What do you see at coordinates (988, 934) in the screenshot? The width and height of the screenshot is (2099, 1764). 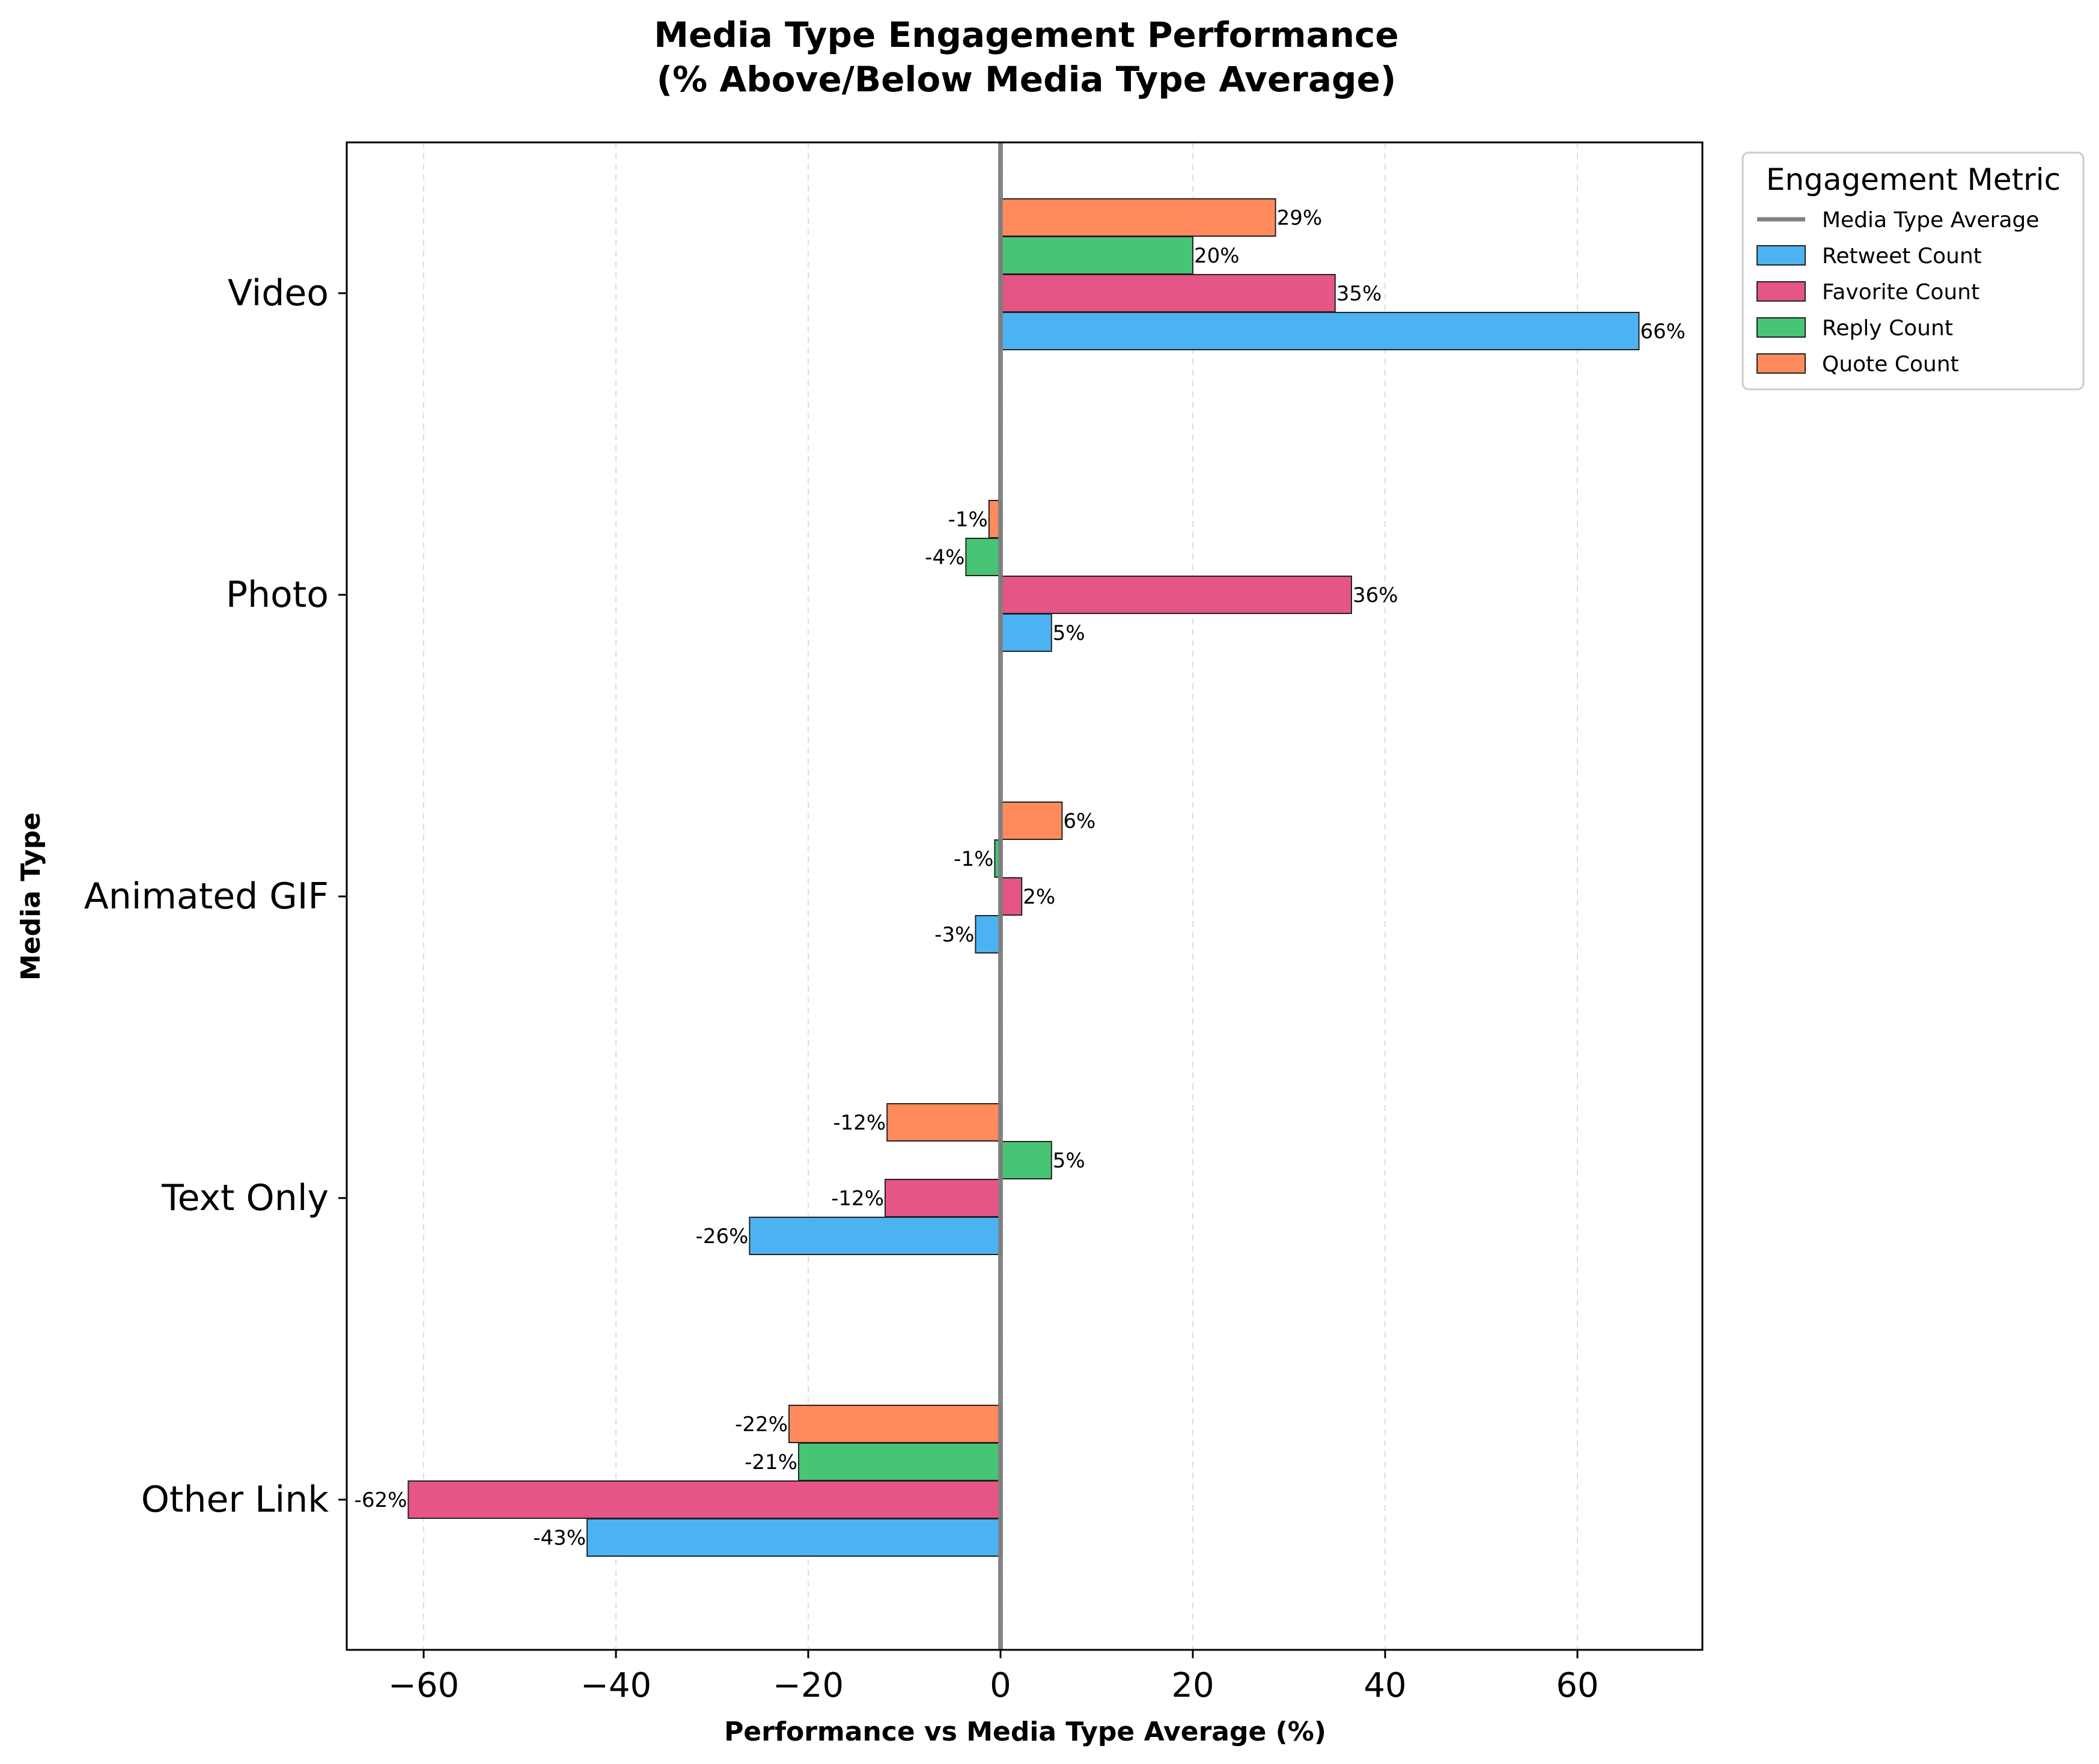 I see `bar-animated-gif-retweet-count` at bounding box center [988, 934].